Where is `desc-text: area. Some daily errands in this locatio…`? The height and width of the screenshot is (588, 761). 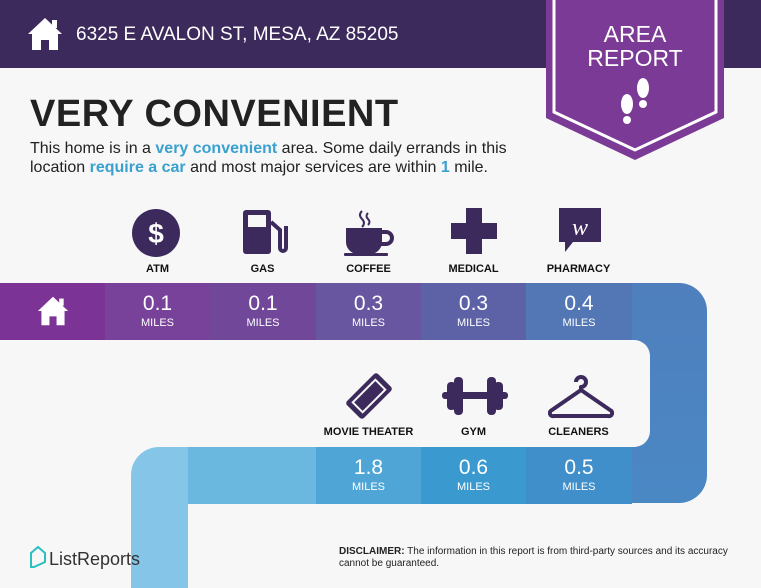
desc-text: area. Some daily errands in this locatio… is located at coordinates (268, 158).